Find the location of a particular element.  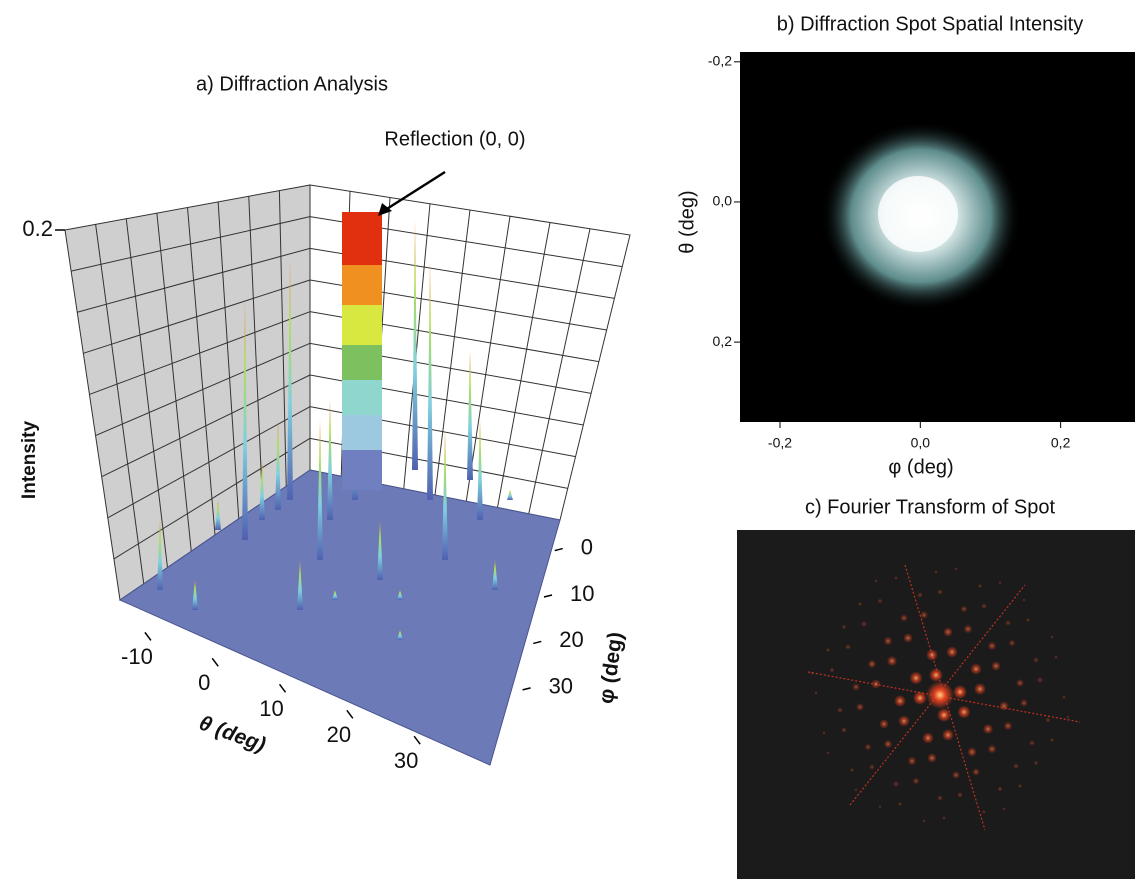

z-axis-label: Intensity is located at coordinates (29, 460).